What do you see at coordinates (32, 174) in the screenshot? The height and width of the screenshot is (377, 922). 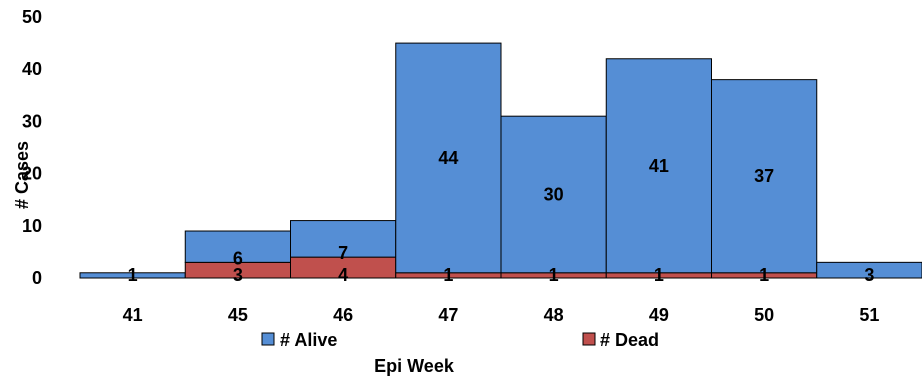 I see `y-tick-20: 20` at bounding box center [32, 174].